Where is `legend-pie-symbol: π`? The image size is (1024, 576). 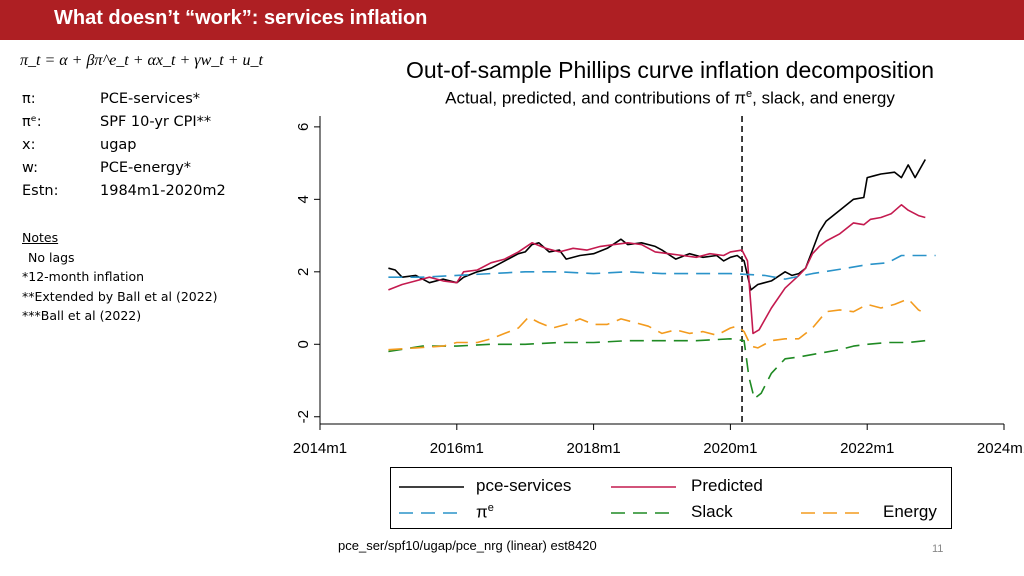 legend-pie-symbol: π is located at coordinates (482, 512).